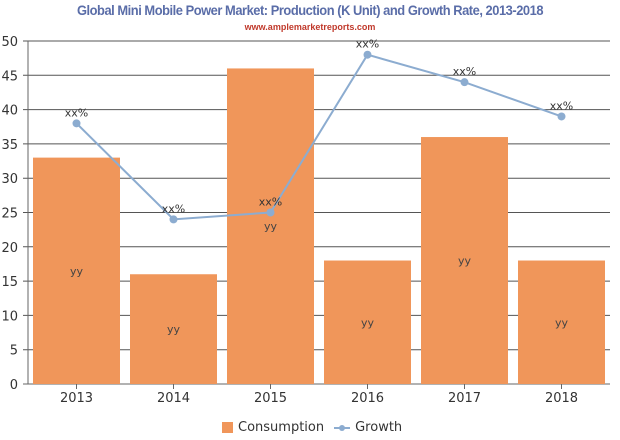 This screenshot has height=440, width=620. I want to click on bar-2018, so click(561, 322).